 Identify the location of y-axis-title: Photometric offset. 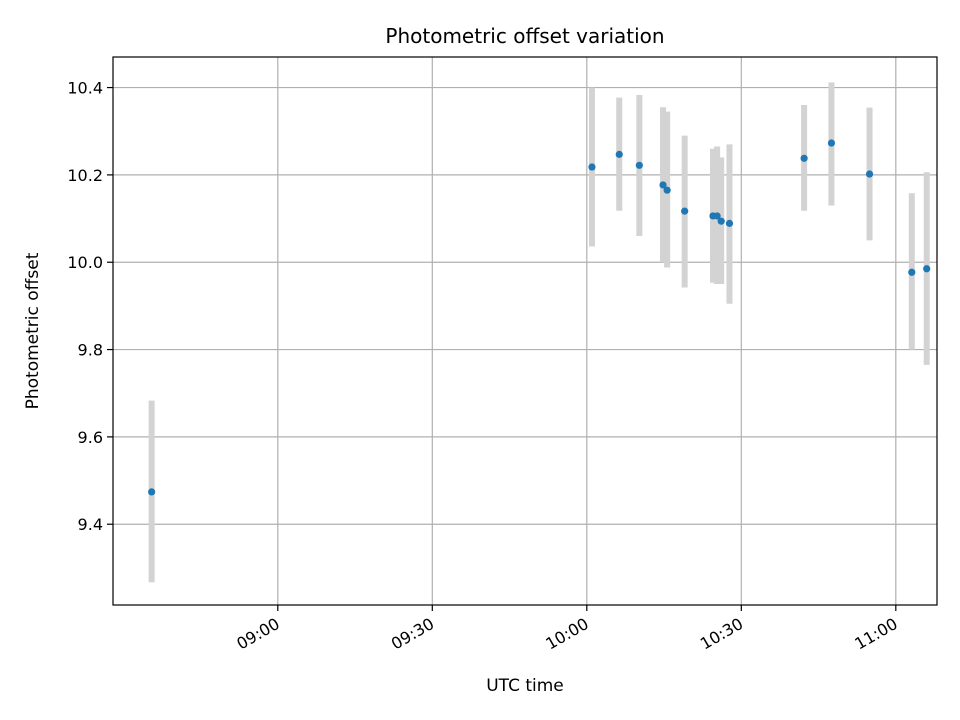
(33, 330).